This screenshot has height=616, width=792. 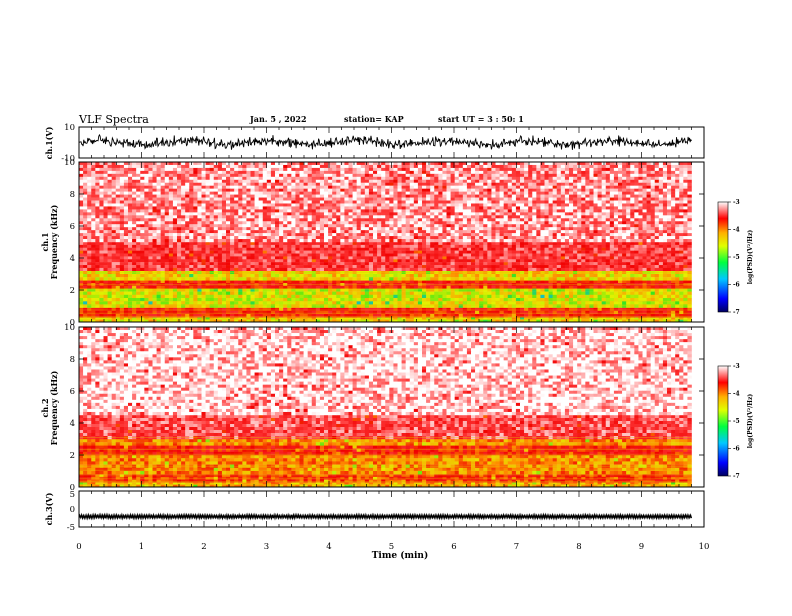 What do you see at coordinates (278, 119) in the screenshot?
I see `date-label: Jan. 5 , 2022` at bounding box center [278, 119].